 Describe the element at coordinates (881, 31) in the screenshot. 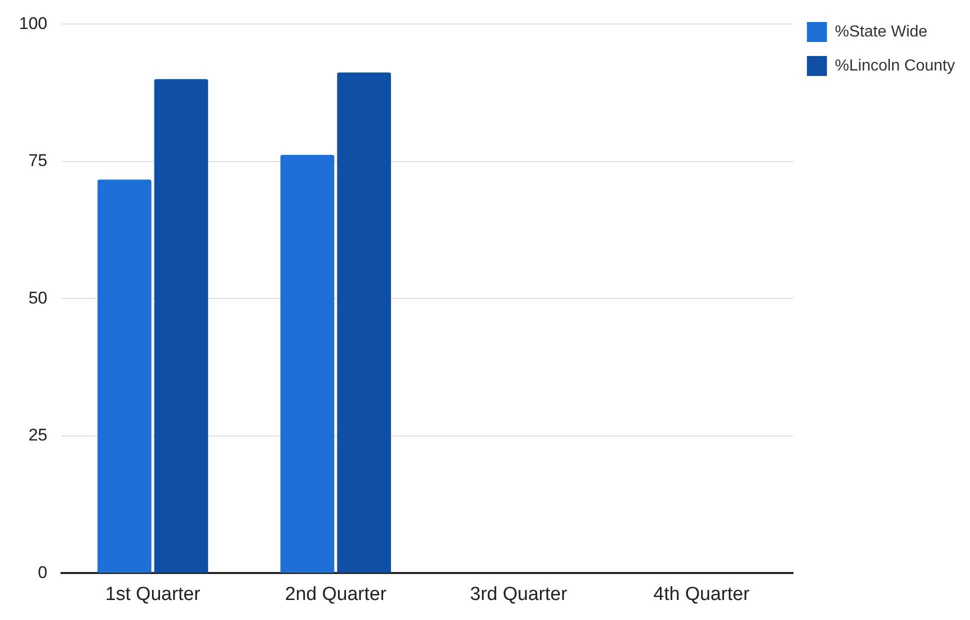

I see `legend-label: %State Wide` at that location.